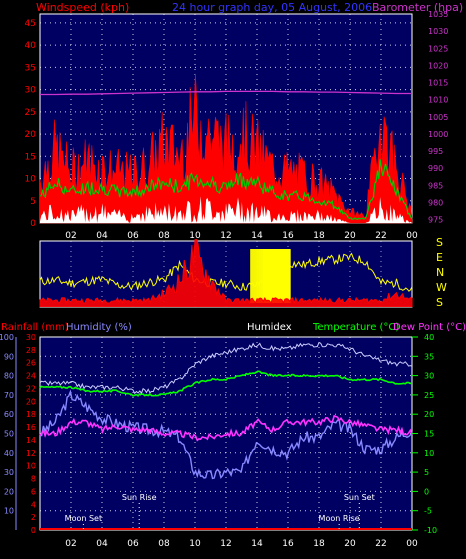 The image size is (466, 559). Describe the element at coordinates (226, 209) in the screenshot. I see `min-wind-area` at that location.